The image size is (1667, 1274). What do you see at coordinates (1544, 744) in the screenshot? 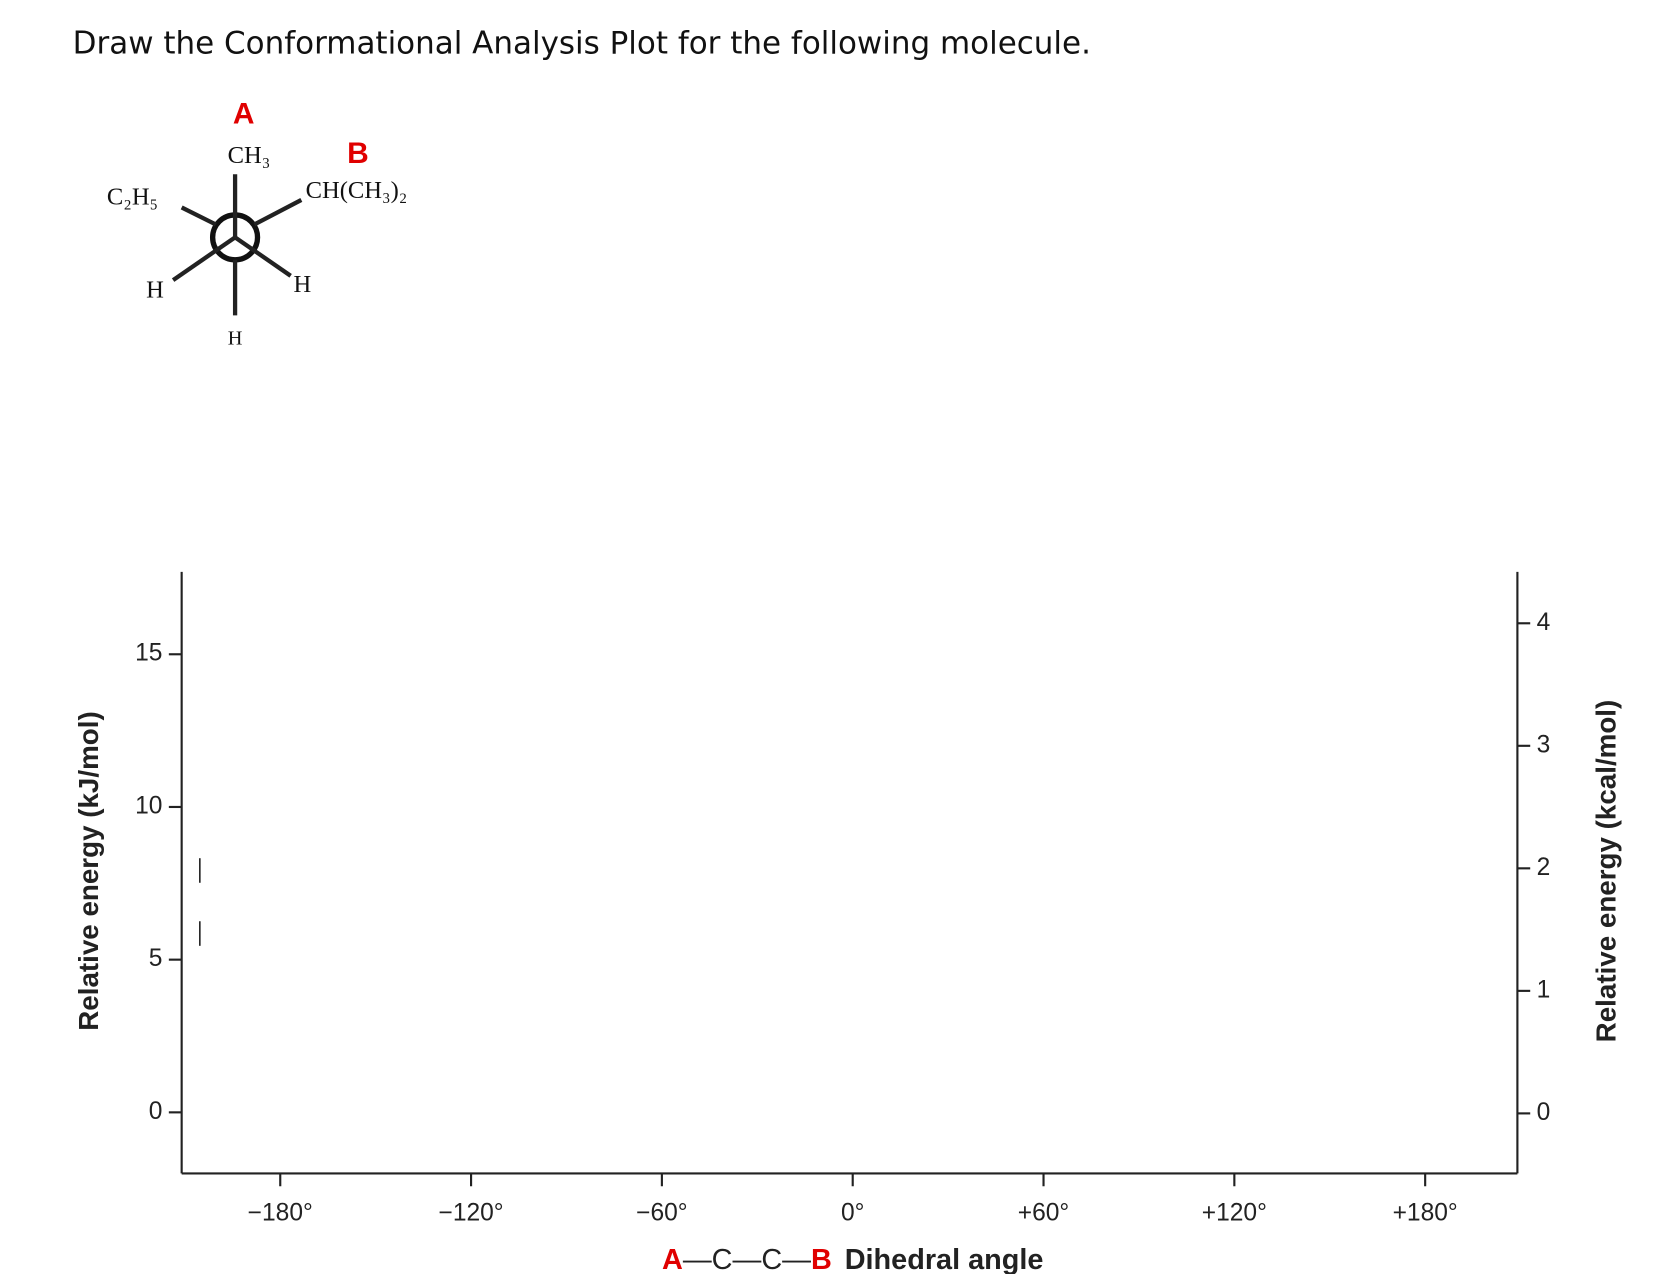
I see `y2-tick-label: 3` at bounding box center [1544, 744].